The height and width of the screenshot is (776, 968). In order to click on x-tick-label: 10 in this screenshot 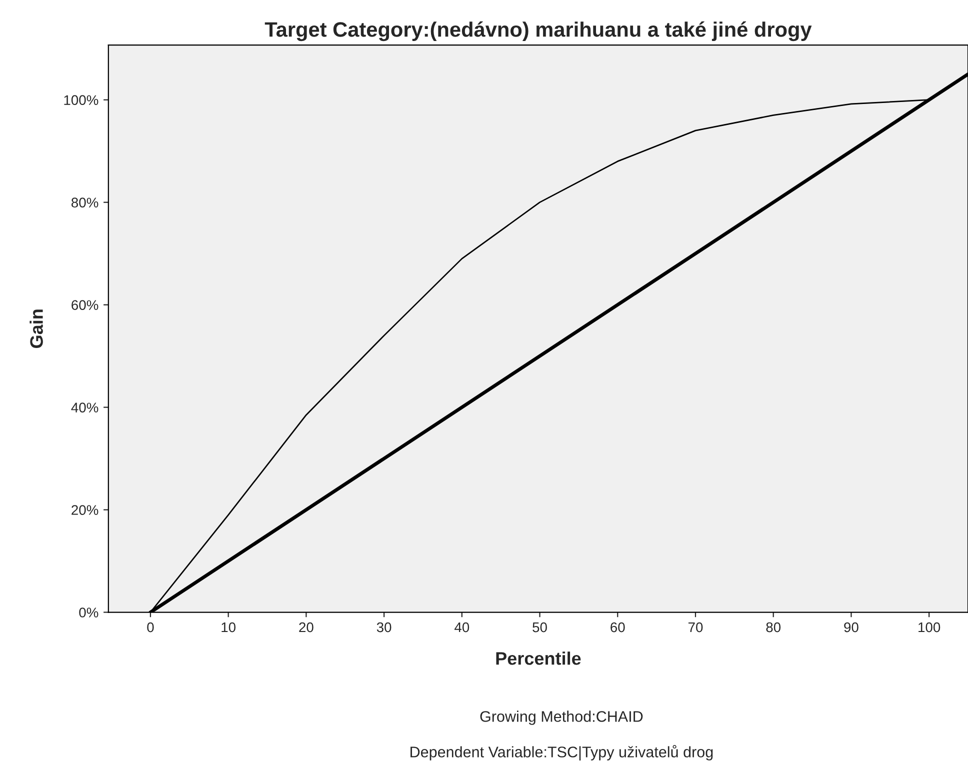, I will do `click(229, 627)`.